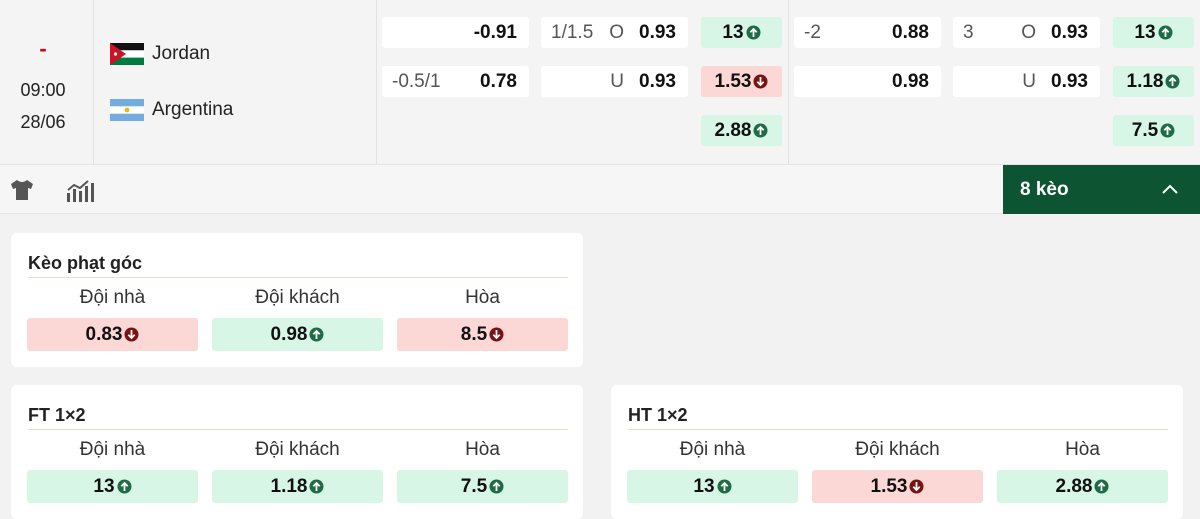  Describe the element at coordinates (867, 32) in the screenshot. I see `odds-cell: -2 0.88` at that location.